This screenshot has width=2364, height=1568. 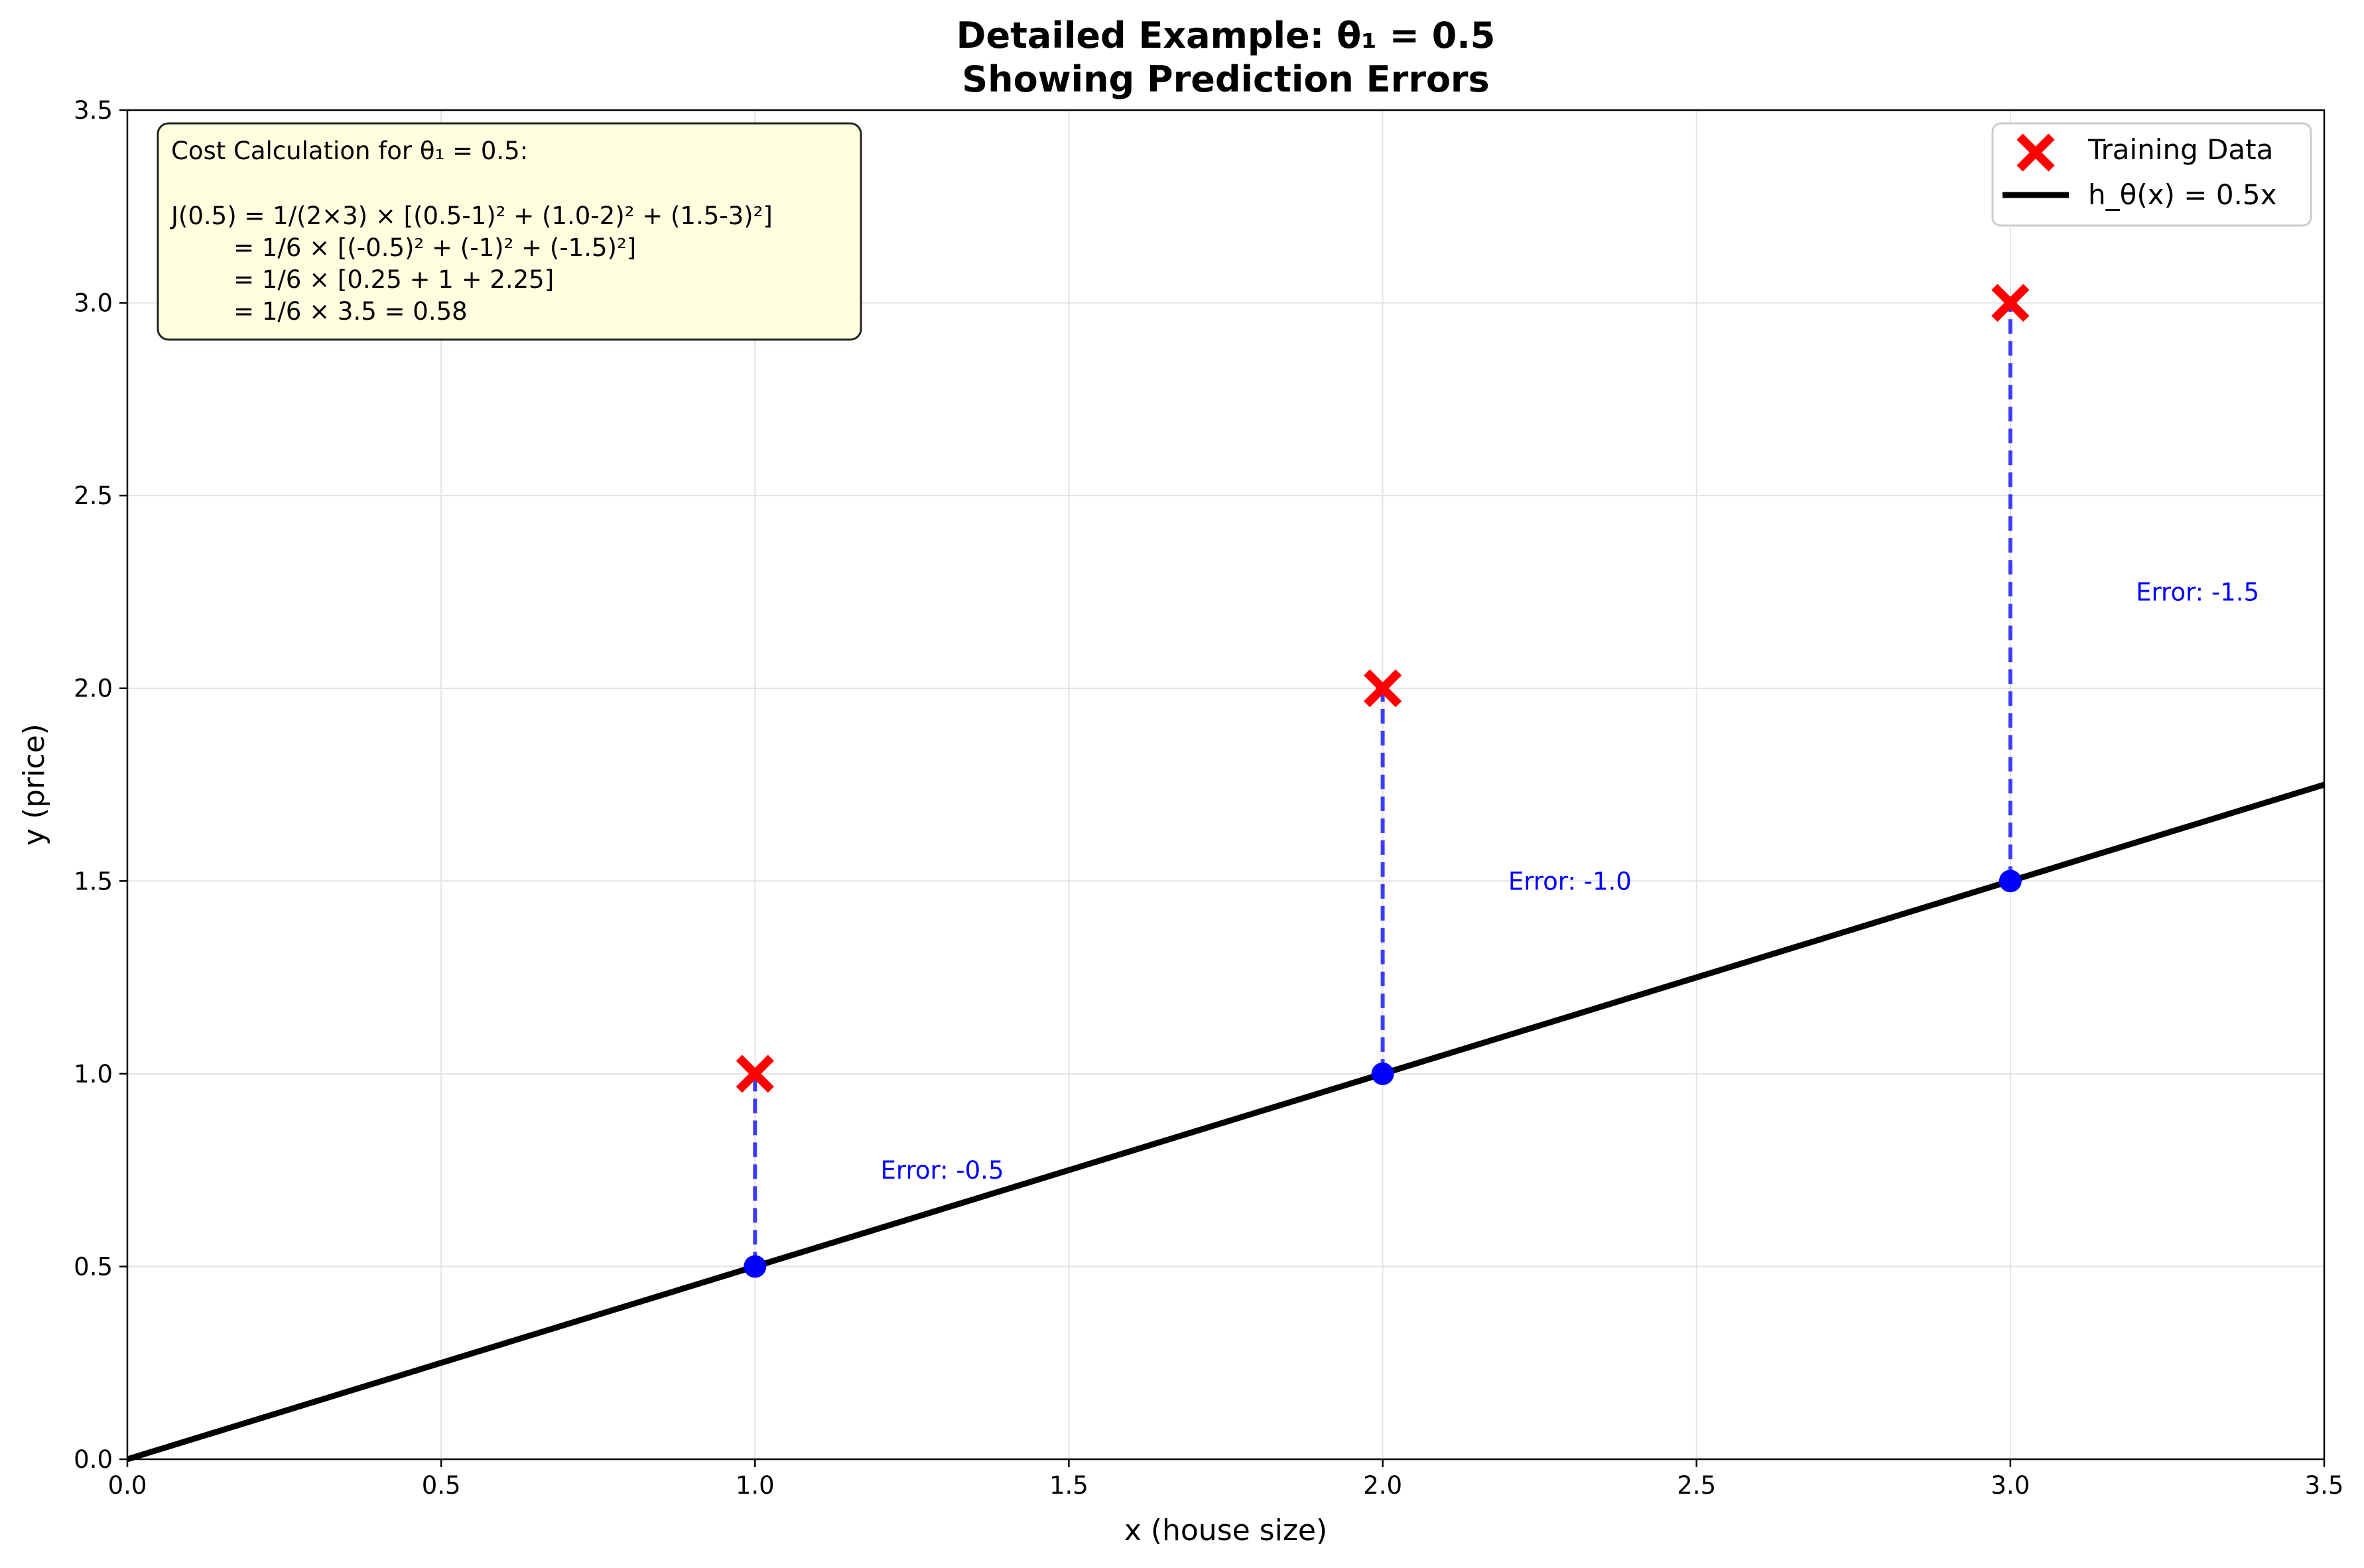 What do you see at coordinates (93, 303) in the screenshot?
I see `y-tick-label: 3.0` at bounding box center [93, 303].